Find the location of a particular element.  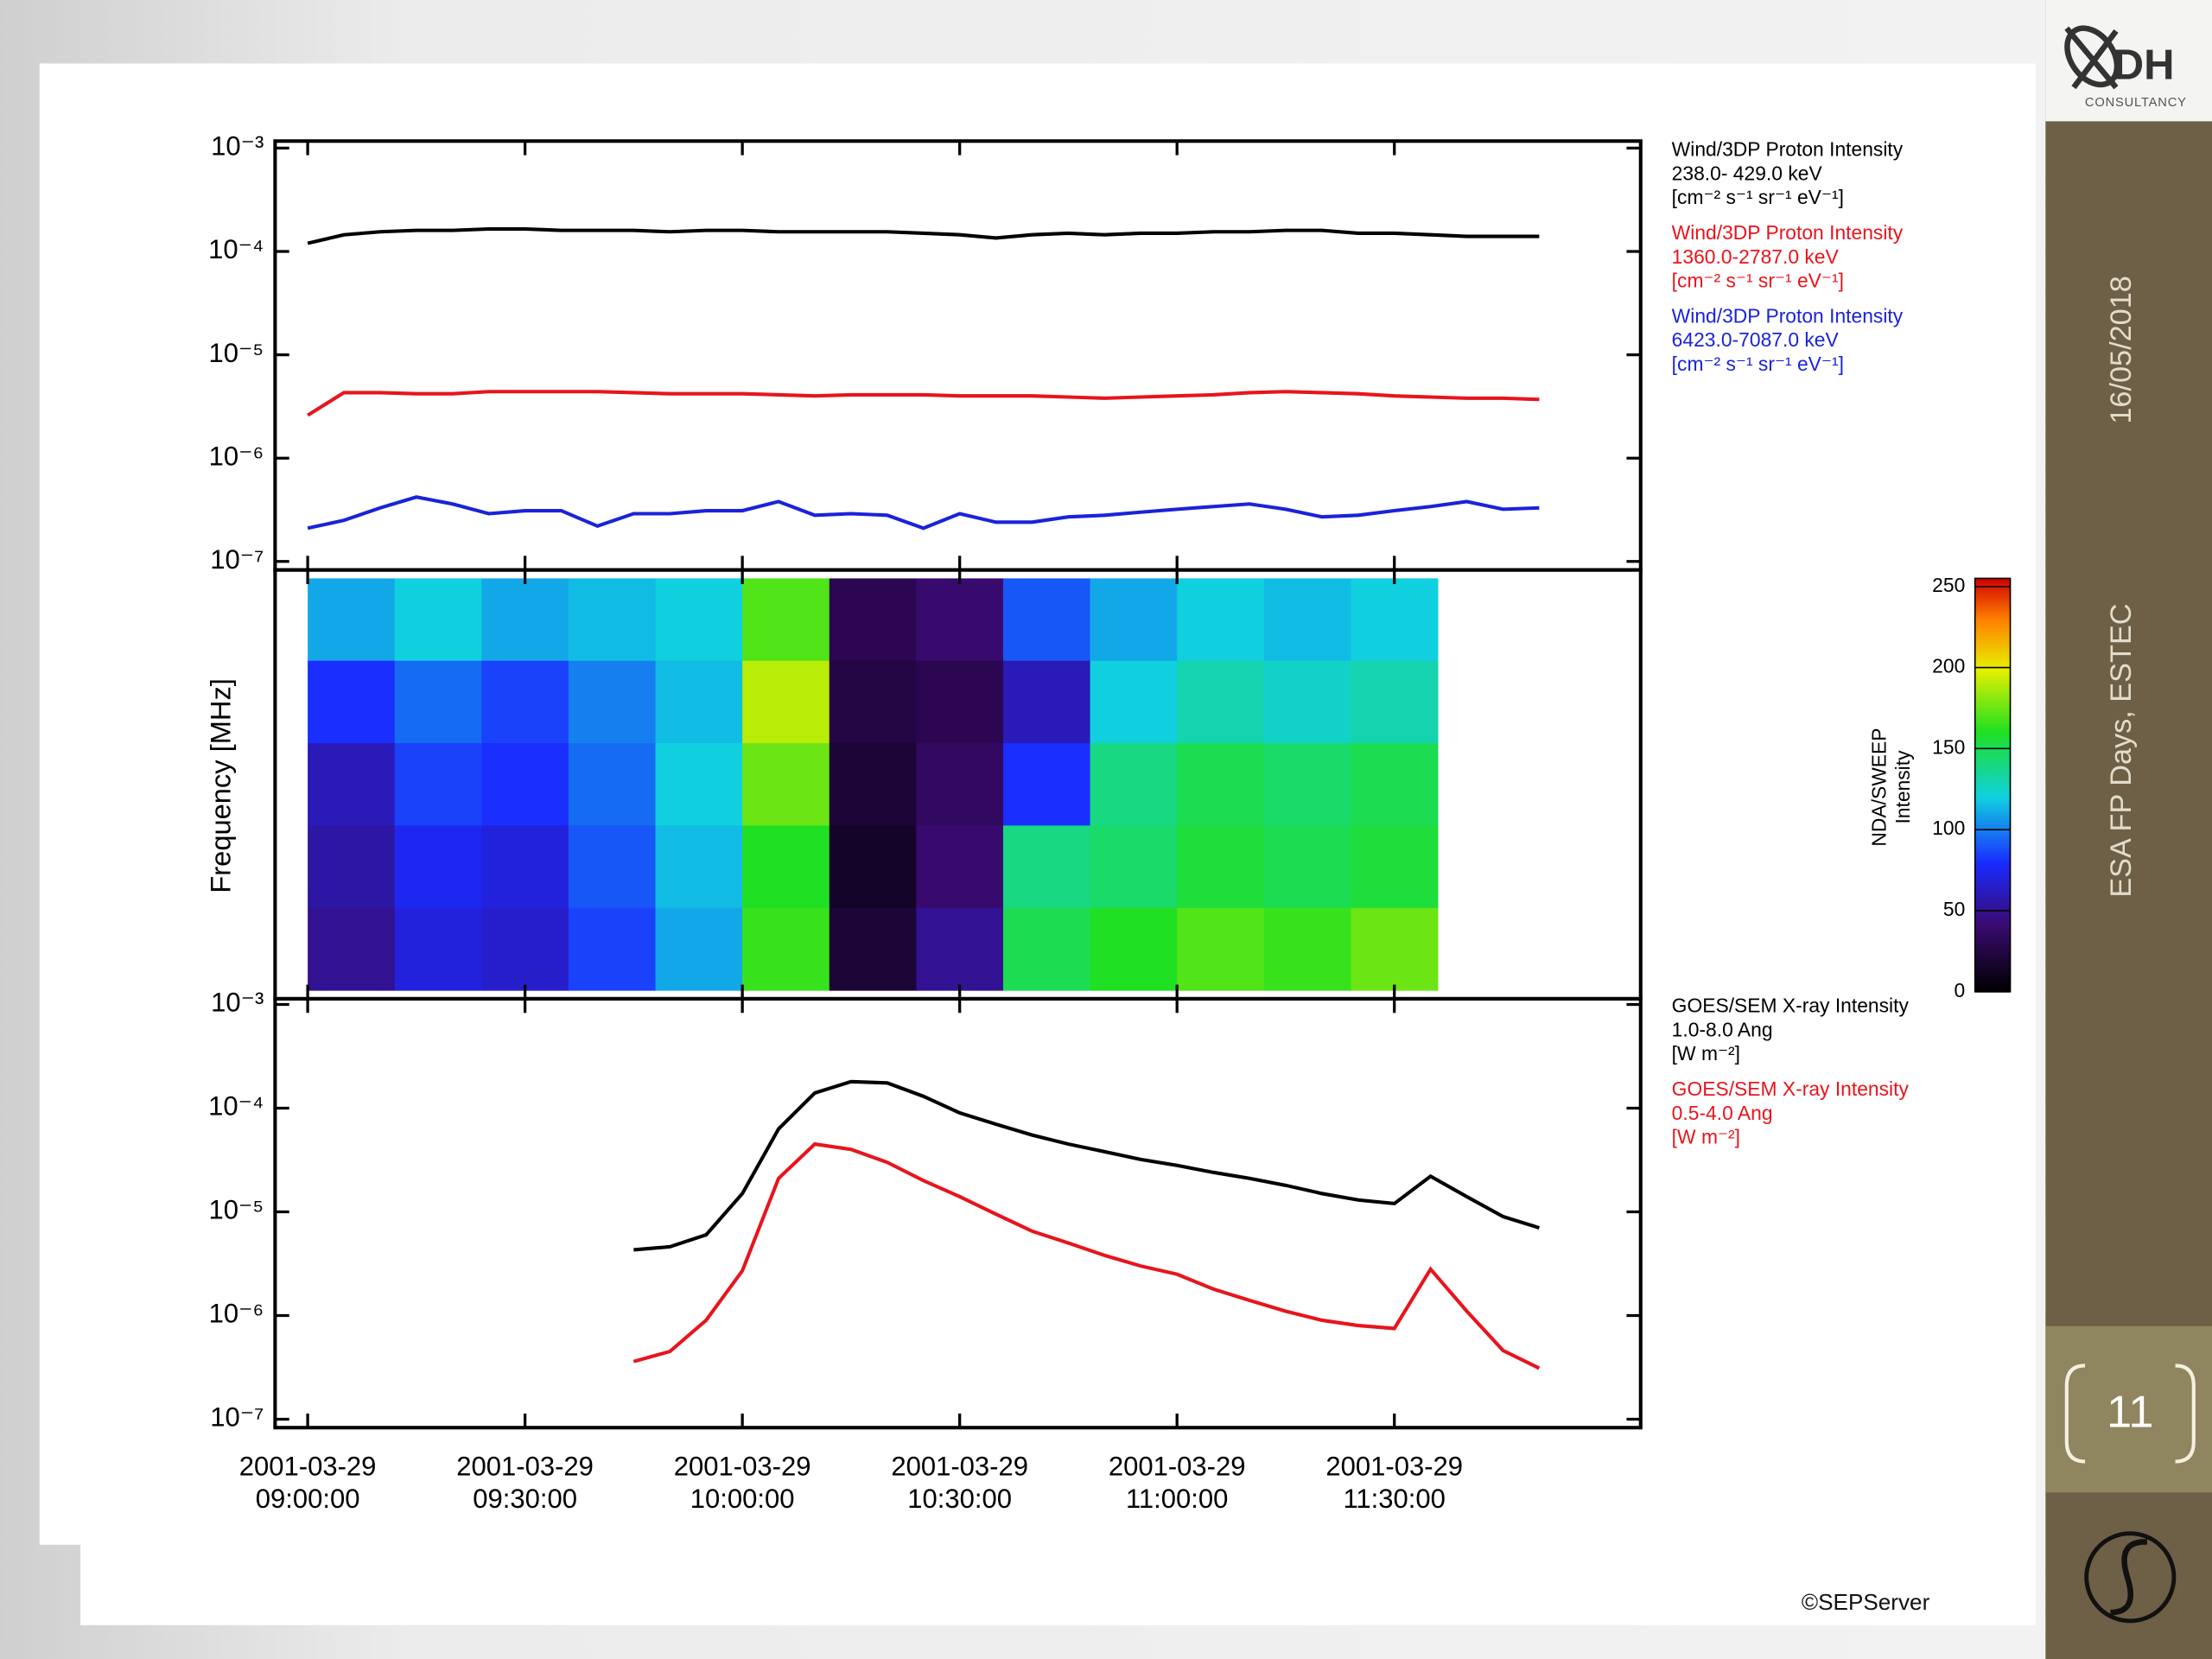

logo-subtext: CONSULTANCY is located at coordinates (2136, 103).